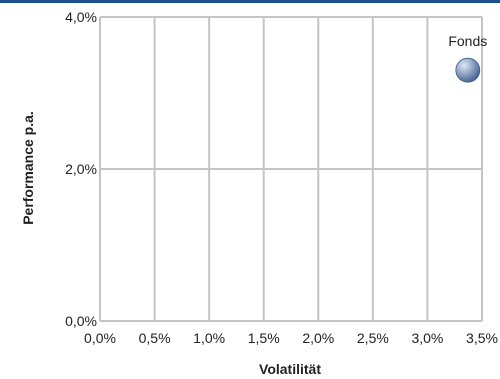 This screenshot has height=379, width=500. Describe the element at coordinates (264, 338) in the screenshot. I see `x-tick-label: 1,5%` at that location.